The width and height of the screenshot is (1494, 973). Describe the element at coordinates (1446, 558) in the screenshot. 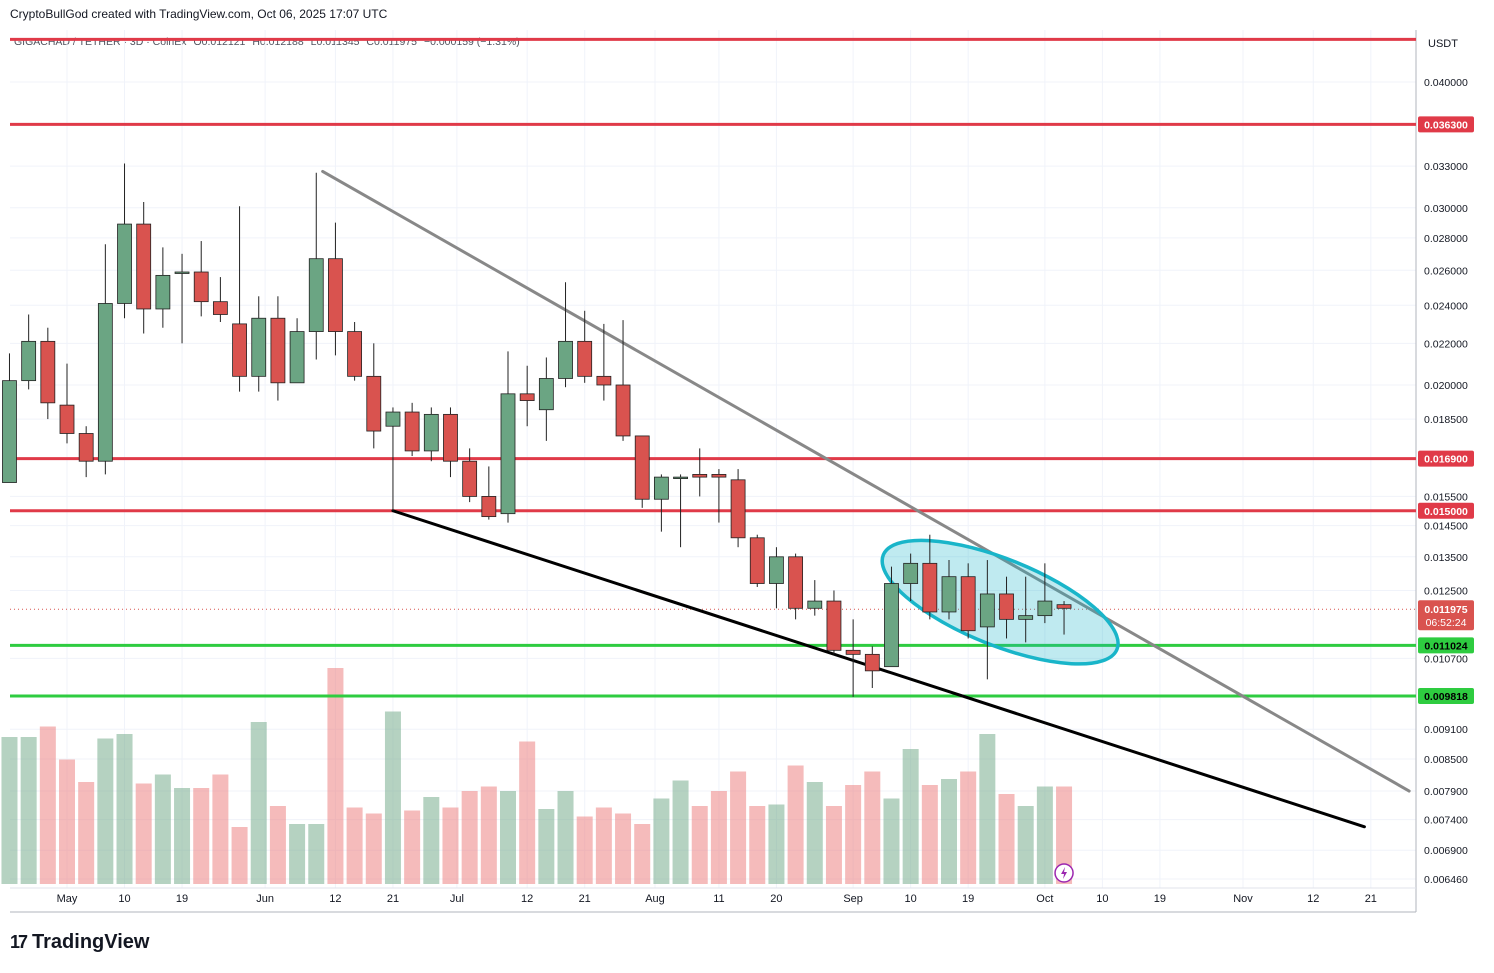

I see `price-tick-label: 0.013500` at that location.